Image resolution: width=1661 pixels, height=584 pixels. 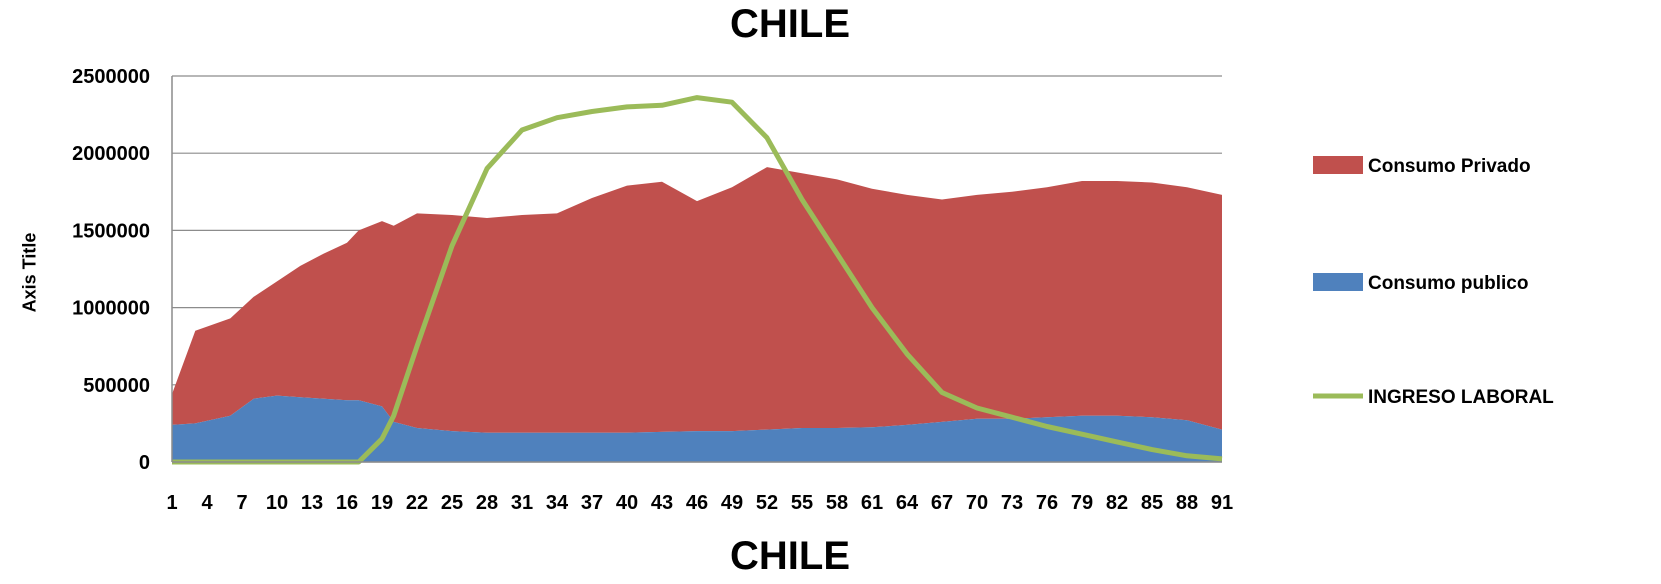 I want to click on x-tick-label-37: 37, so click(x=592, y=503).